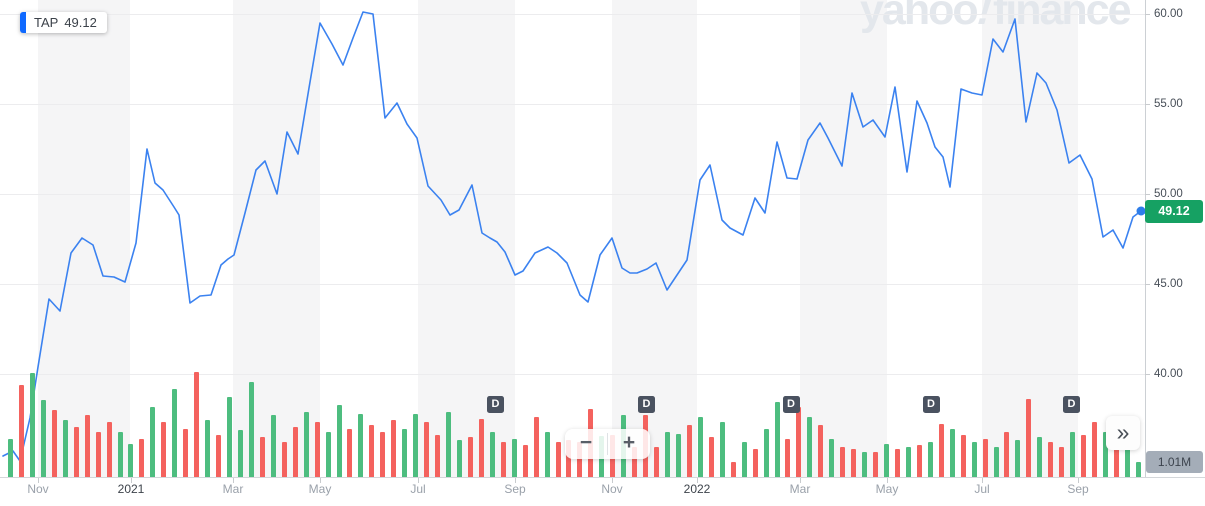  I want to click on symbol-price-label: 49.12, so click(80, 22).